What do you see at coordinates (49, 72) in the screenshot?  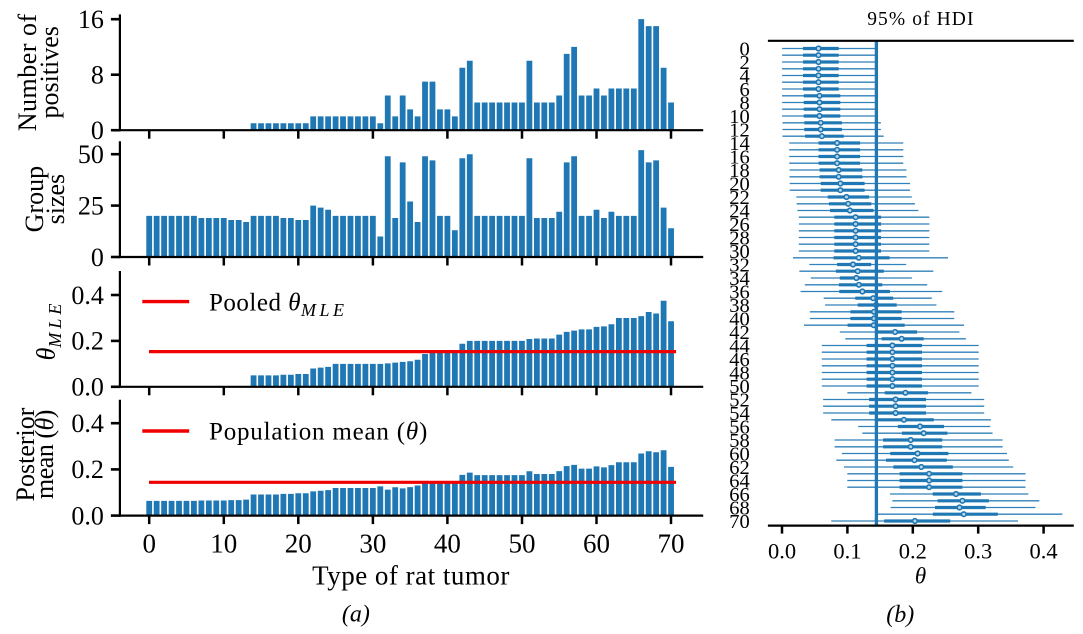 I see `svg-text: positives` at bounding box center [49, 72].